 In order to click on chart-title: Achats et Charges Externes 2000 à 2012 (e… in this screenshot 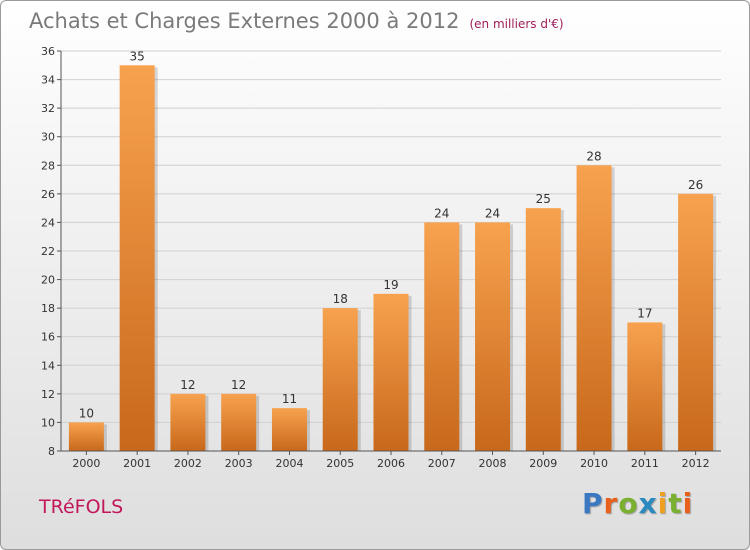, I will do `click(296, 21)`.